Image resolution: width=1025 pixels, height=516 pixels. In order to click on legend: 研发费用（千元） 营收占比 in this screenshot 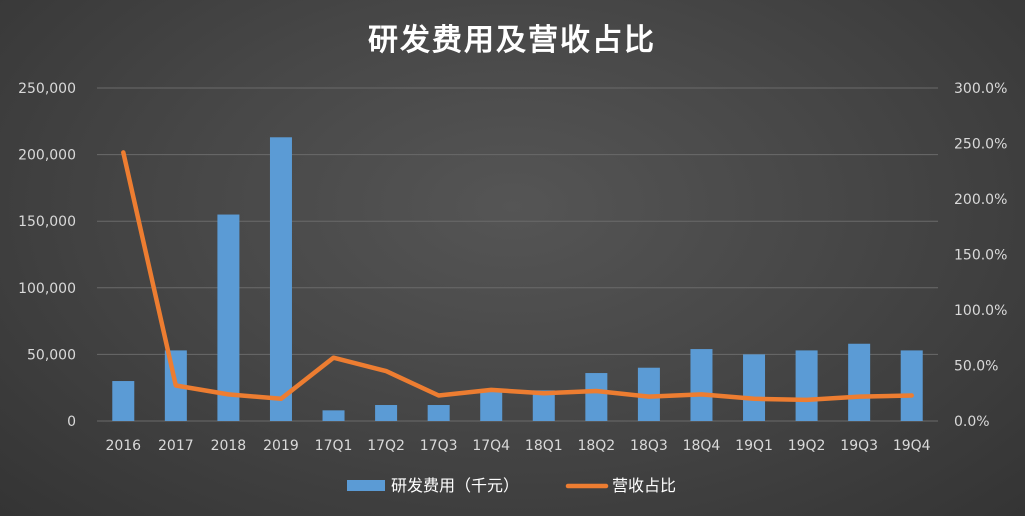, I will do `click(511, 485)`.